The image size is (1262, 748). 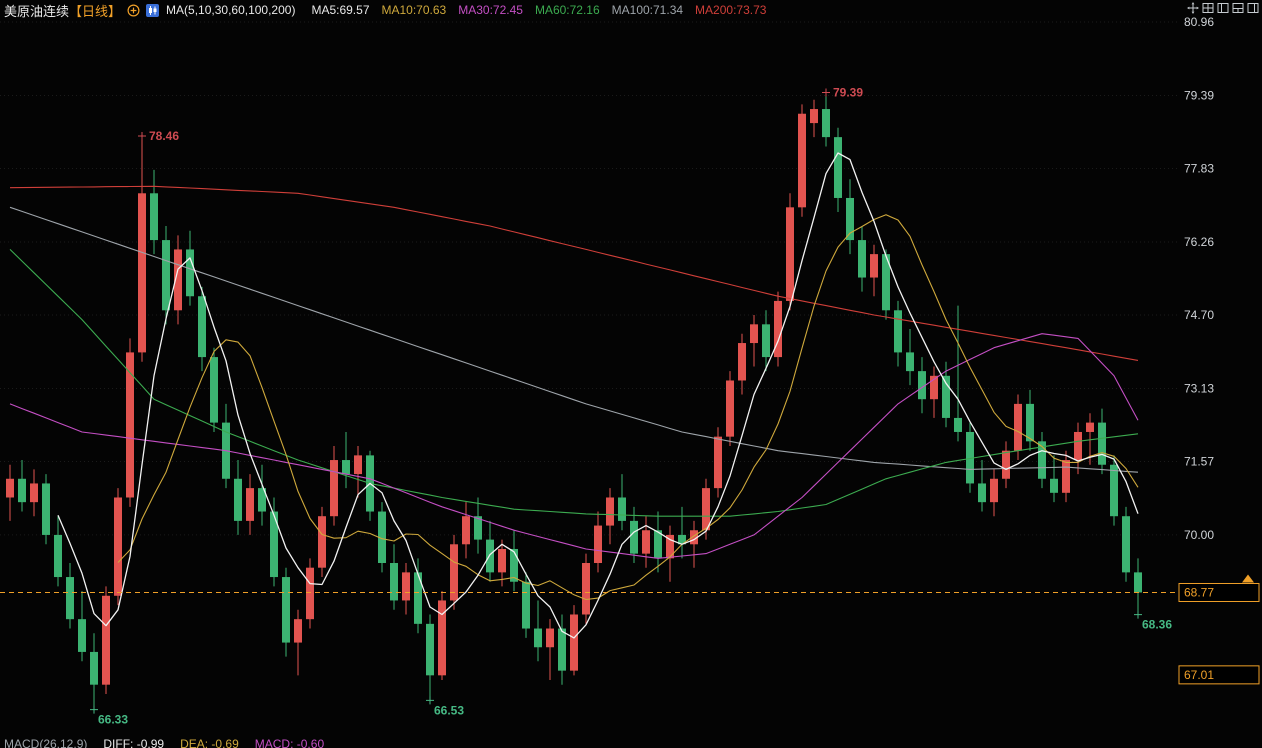 I want to click on bottom-pane-layout-icon, so click(x=1238, y=8).